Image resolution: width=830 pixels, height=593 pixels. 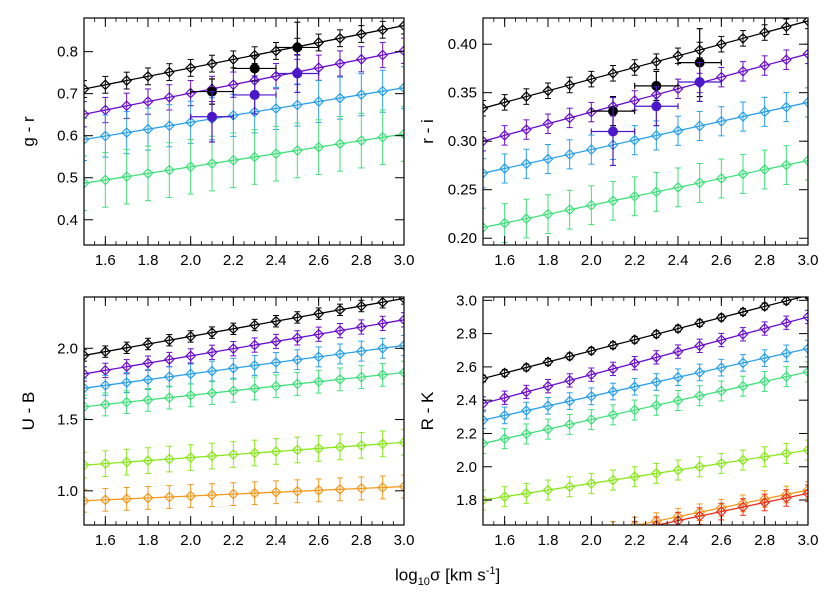 I want to click on y-tick-label: 2.6, so click(x=466, y=367).